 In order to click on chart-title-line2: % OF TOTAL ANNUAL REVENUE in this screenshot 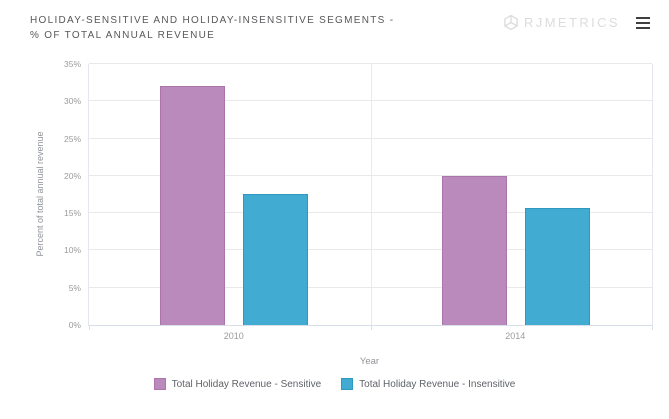, I will do `click(123, 35)`.